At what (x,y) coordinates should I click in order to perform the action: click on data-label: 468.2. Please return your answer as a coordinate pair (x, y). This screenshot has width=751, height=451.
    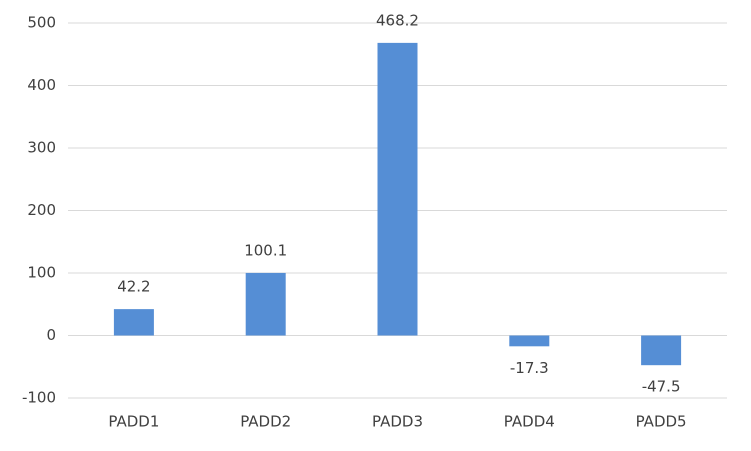
    Looking at the image, I should click on (397, 20).